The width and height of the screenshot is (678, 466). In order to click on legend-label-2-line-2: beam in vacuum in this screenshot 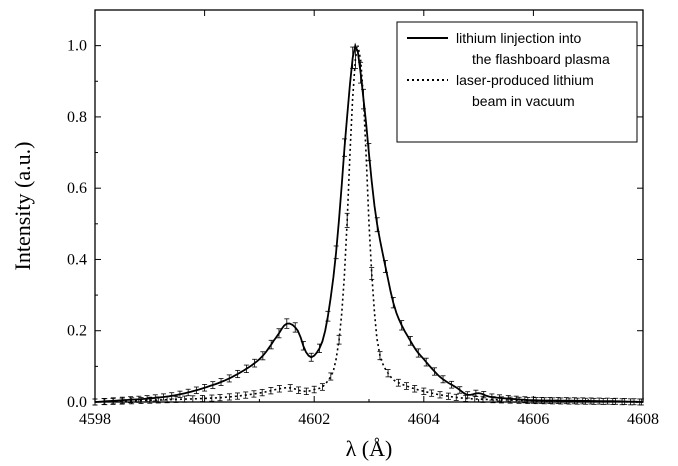, I will do `click(523, 101)`.